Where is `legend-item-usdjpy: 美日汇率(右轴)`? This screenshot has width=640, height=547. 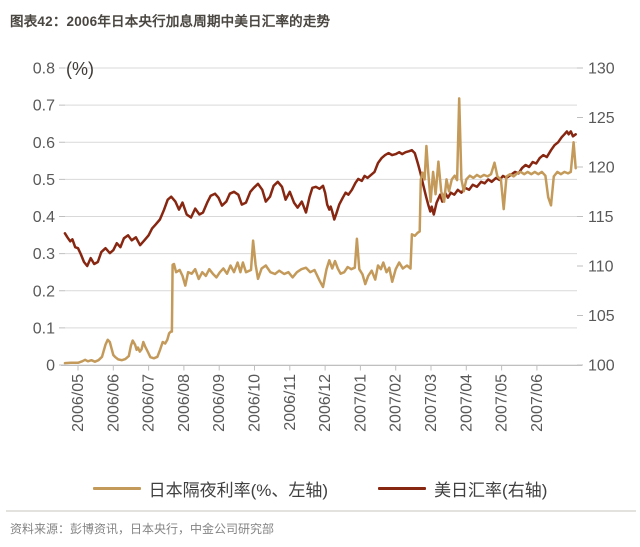 legend-item-usdjpy: 美日汇率(右轴) is located at coordinates (462, 488).